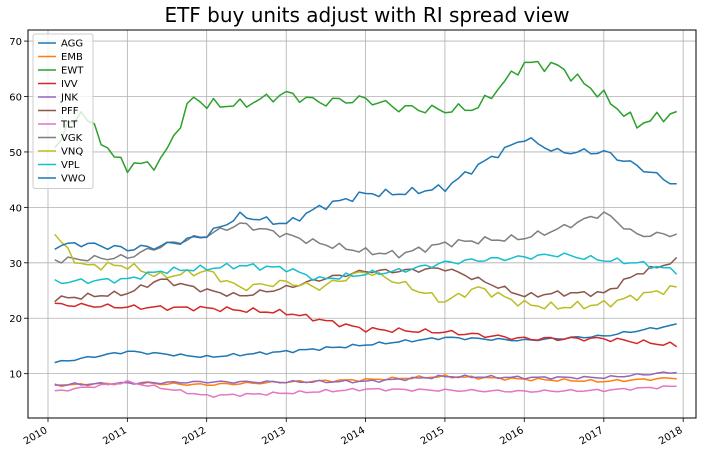  I want to click on series-line-vnq, so click(365, 271).